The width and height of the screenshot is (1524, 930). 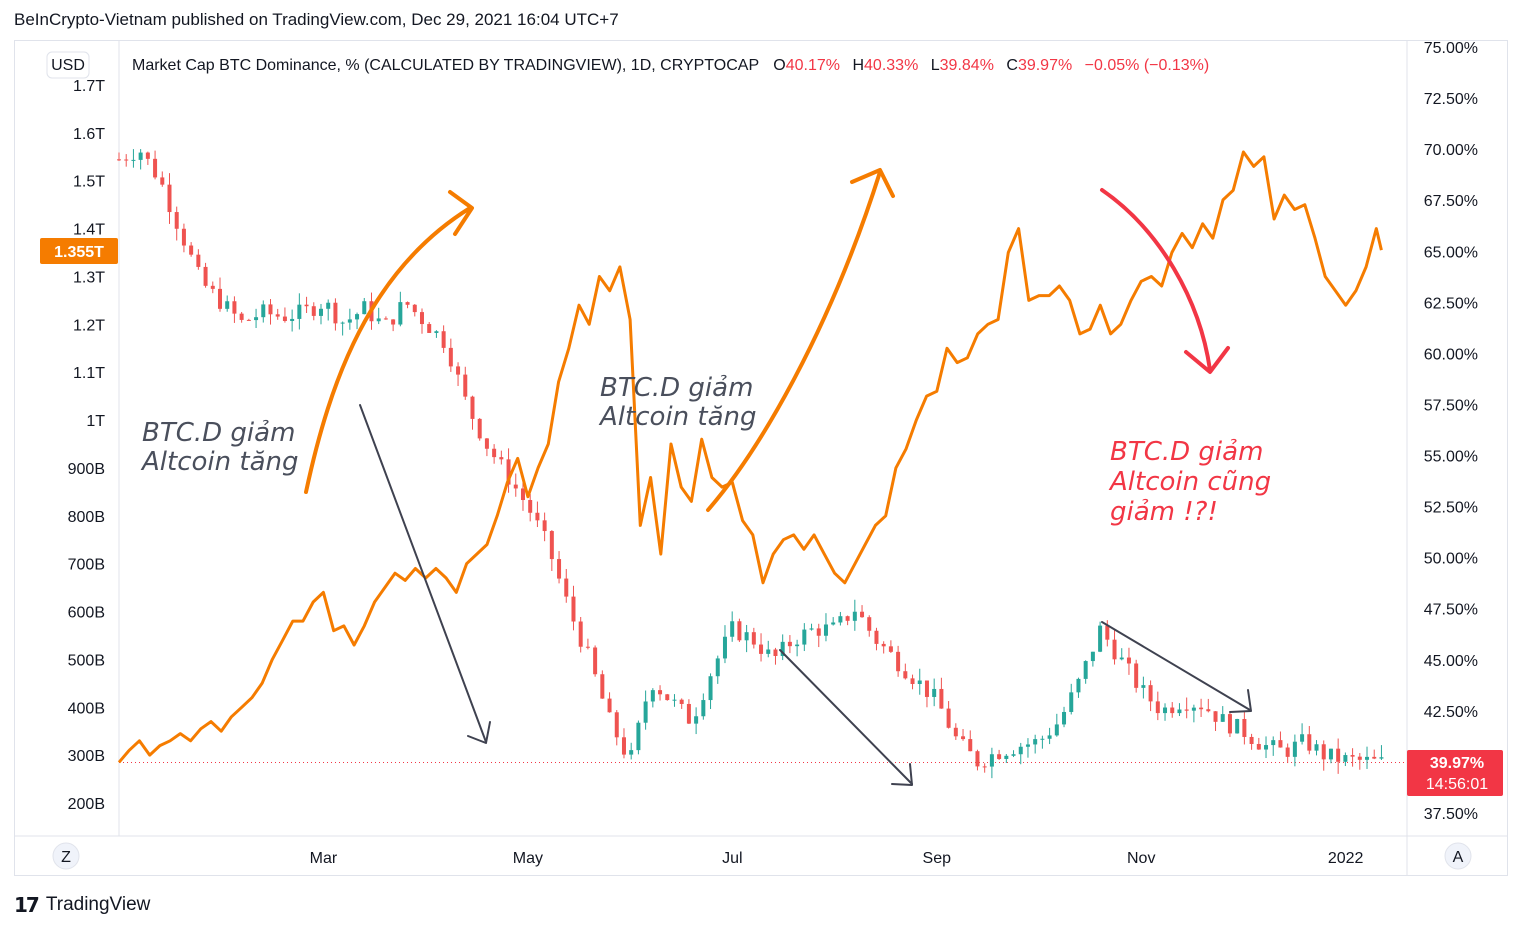 I want to click on auto-scale-button: A, so click(x=1458, y=856).